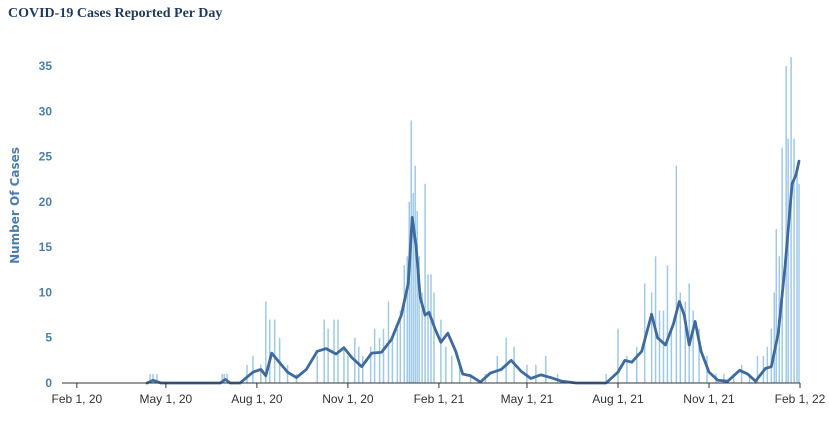 The image size is (829, 422). What do you see at coordinates (48, 338) in the screenshot?
I see `y-tick-label: 5` at bounding box center [48, 338].